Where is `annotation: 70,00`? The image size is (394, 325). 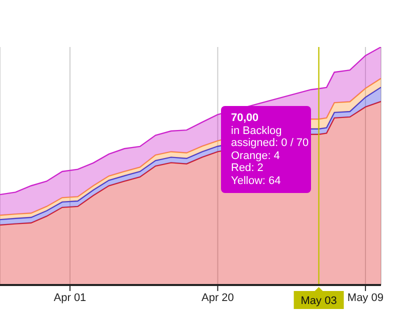
annotation: 70,00 is located at coordinates (245, 118).